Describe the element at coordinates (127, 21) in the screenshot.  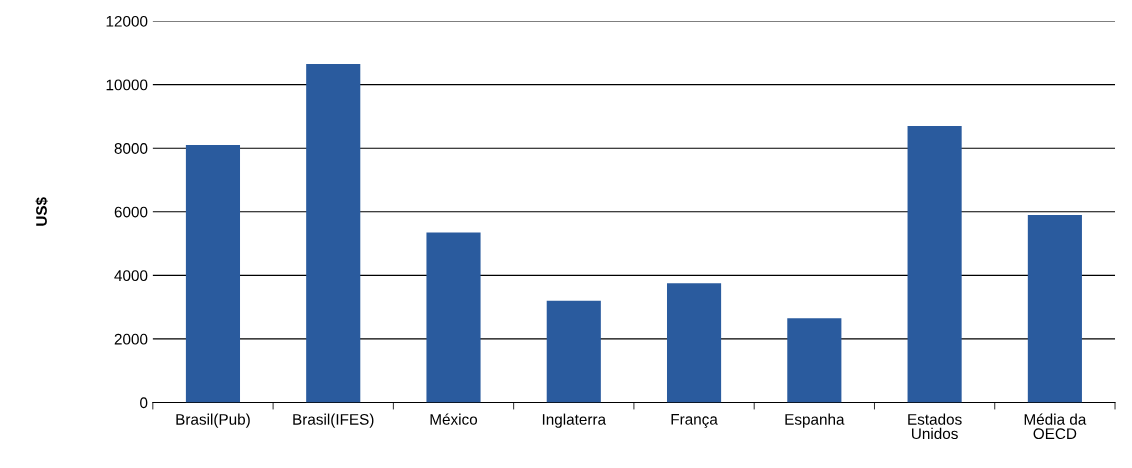
I see `y-tick-label: 12000` at that location.